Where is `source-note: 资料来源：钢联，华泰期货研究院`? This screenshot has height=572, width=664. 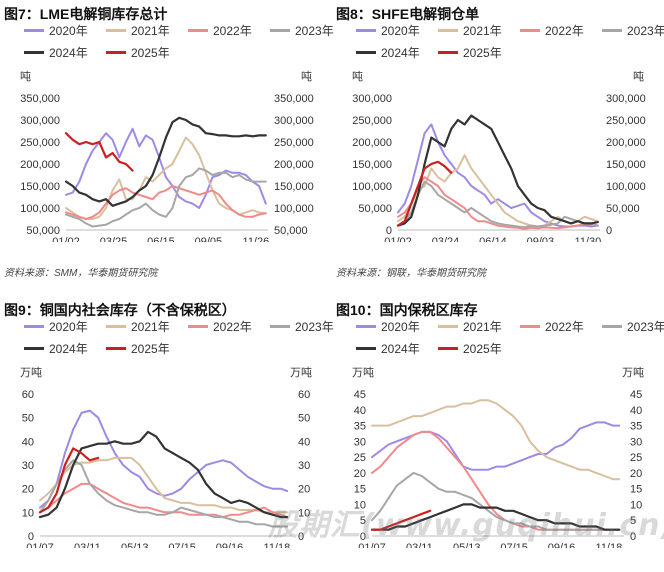
source-note: 资料来源：钢联，华泰期货研究院 is located at coordinates (411, 273).